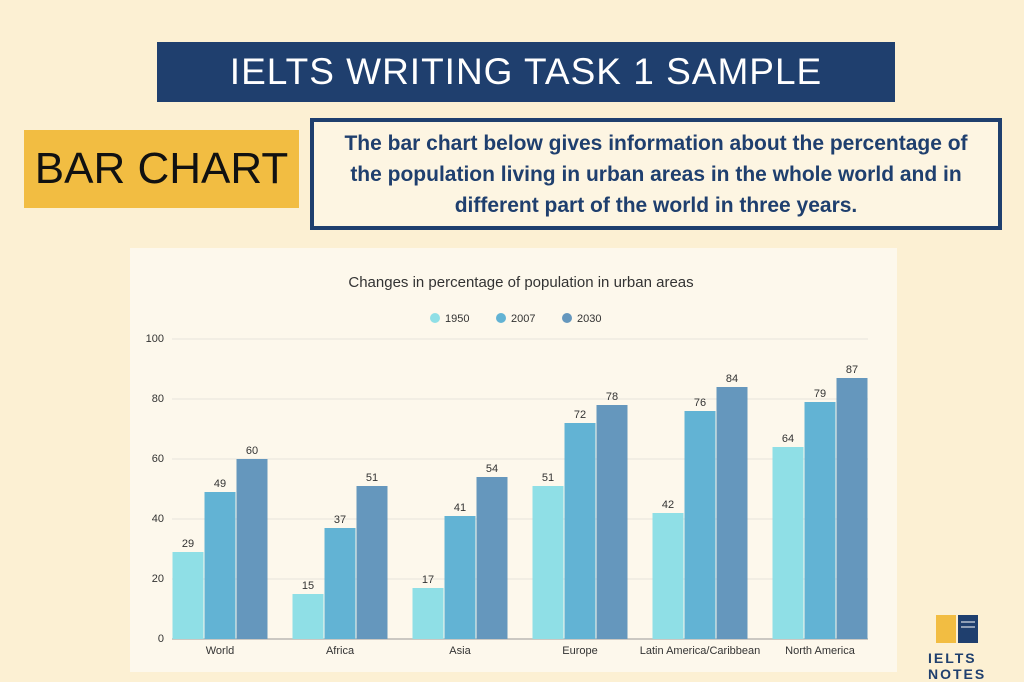 This screenshot has width=1024, height=682. Describe the element at coordinates (188, 544) in the screenshot. I see `value-label: 29` at that location.